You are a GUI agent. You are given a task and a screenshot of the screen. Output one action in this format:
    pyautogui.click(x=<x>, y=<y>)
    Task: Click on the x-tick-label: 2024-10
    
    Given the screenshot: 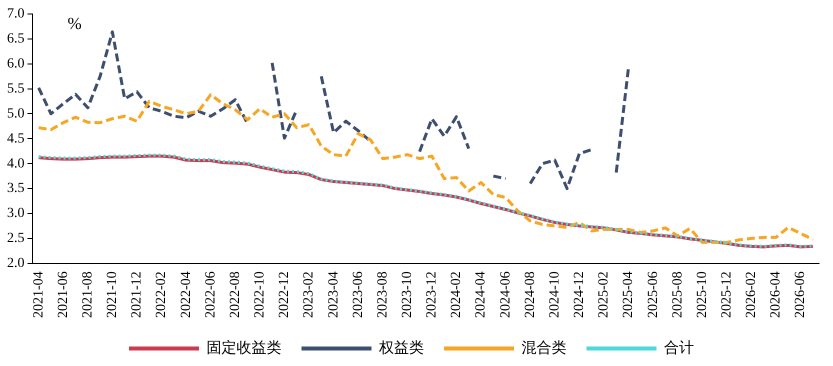 What is the action you would take?
    pyautogui.click(x=554, y=294)
    